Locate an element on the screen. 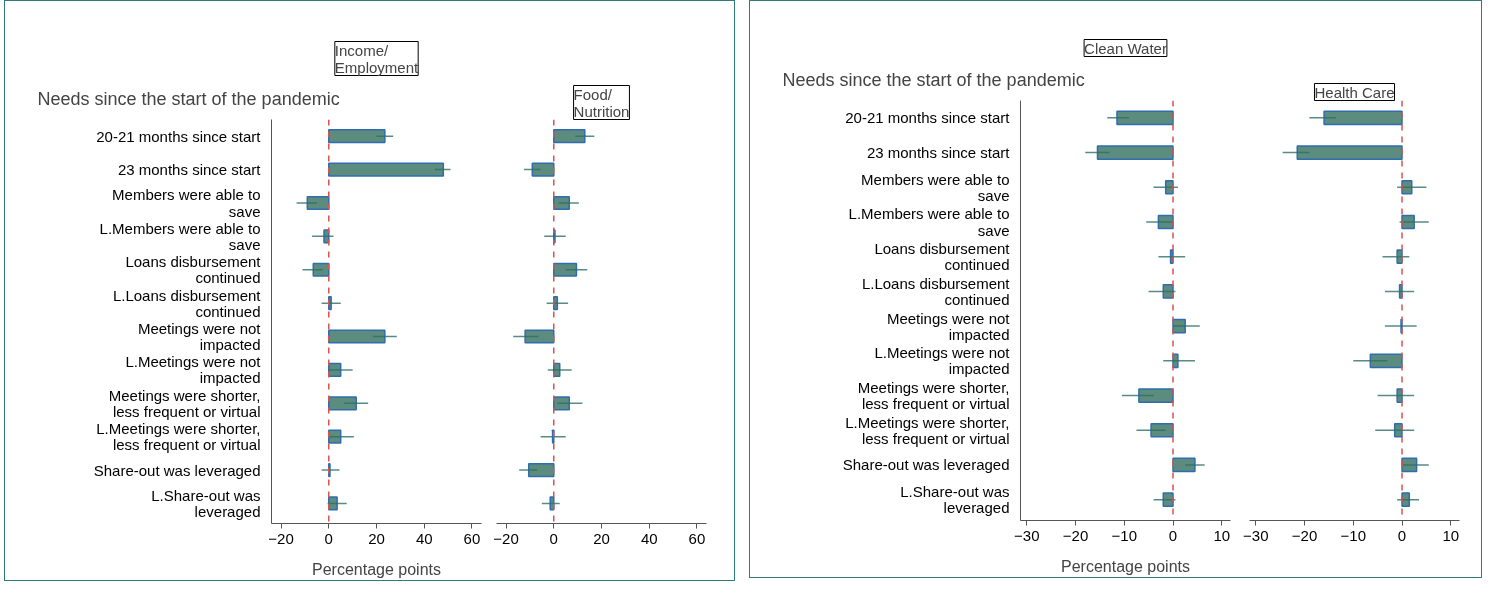 This screenshot has height=602, width=1492. chart-title: Income/ Employment is located at coordinates (377, 58).